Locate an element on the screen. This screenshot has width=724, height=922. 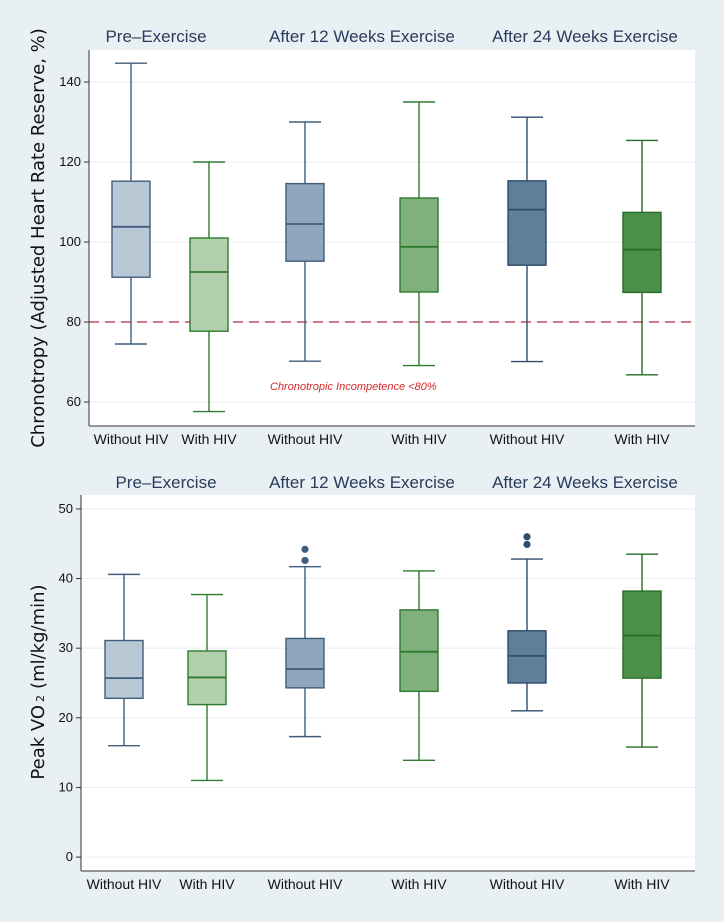
reference-line-label: Chronotropic Incompetence <80% is located at coordinates (353, 387).